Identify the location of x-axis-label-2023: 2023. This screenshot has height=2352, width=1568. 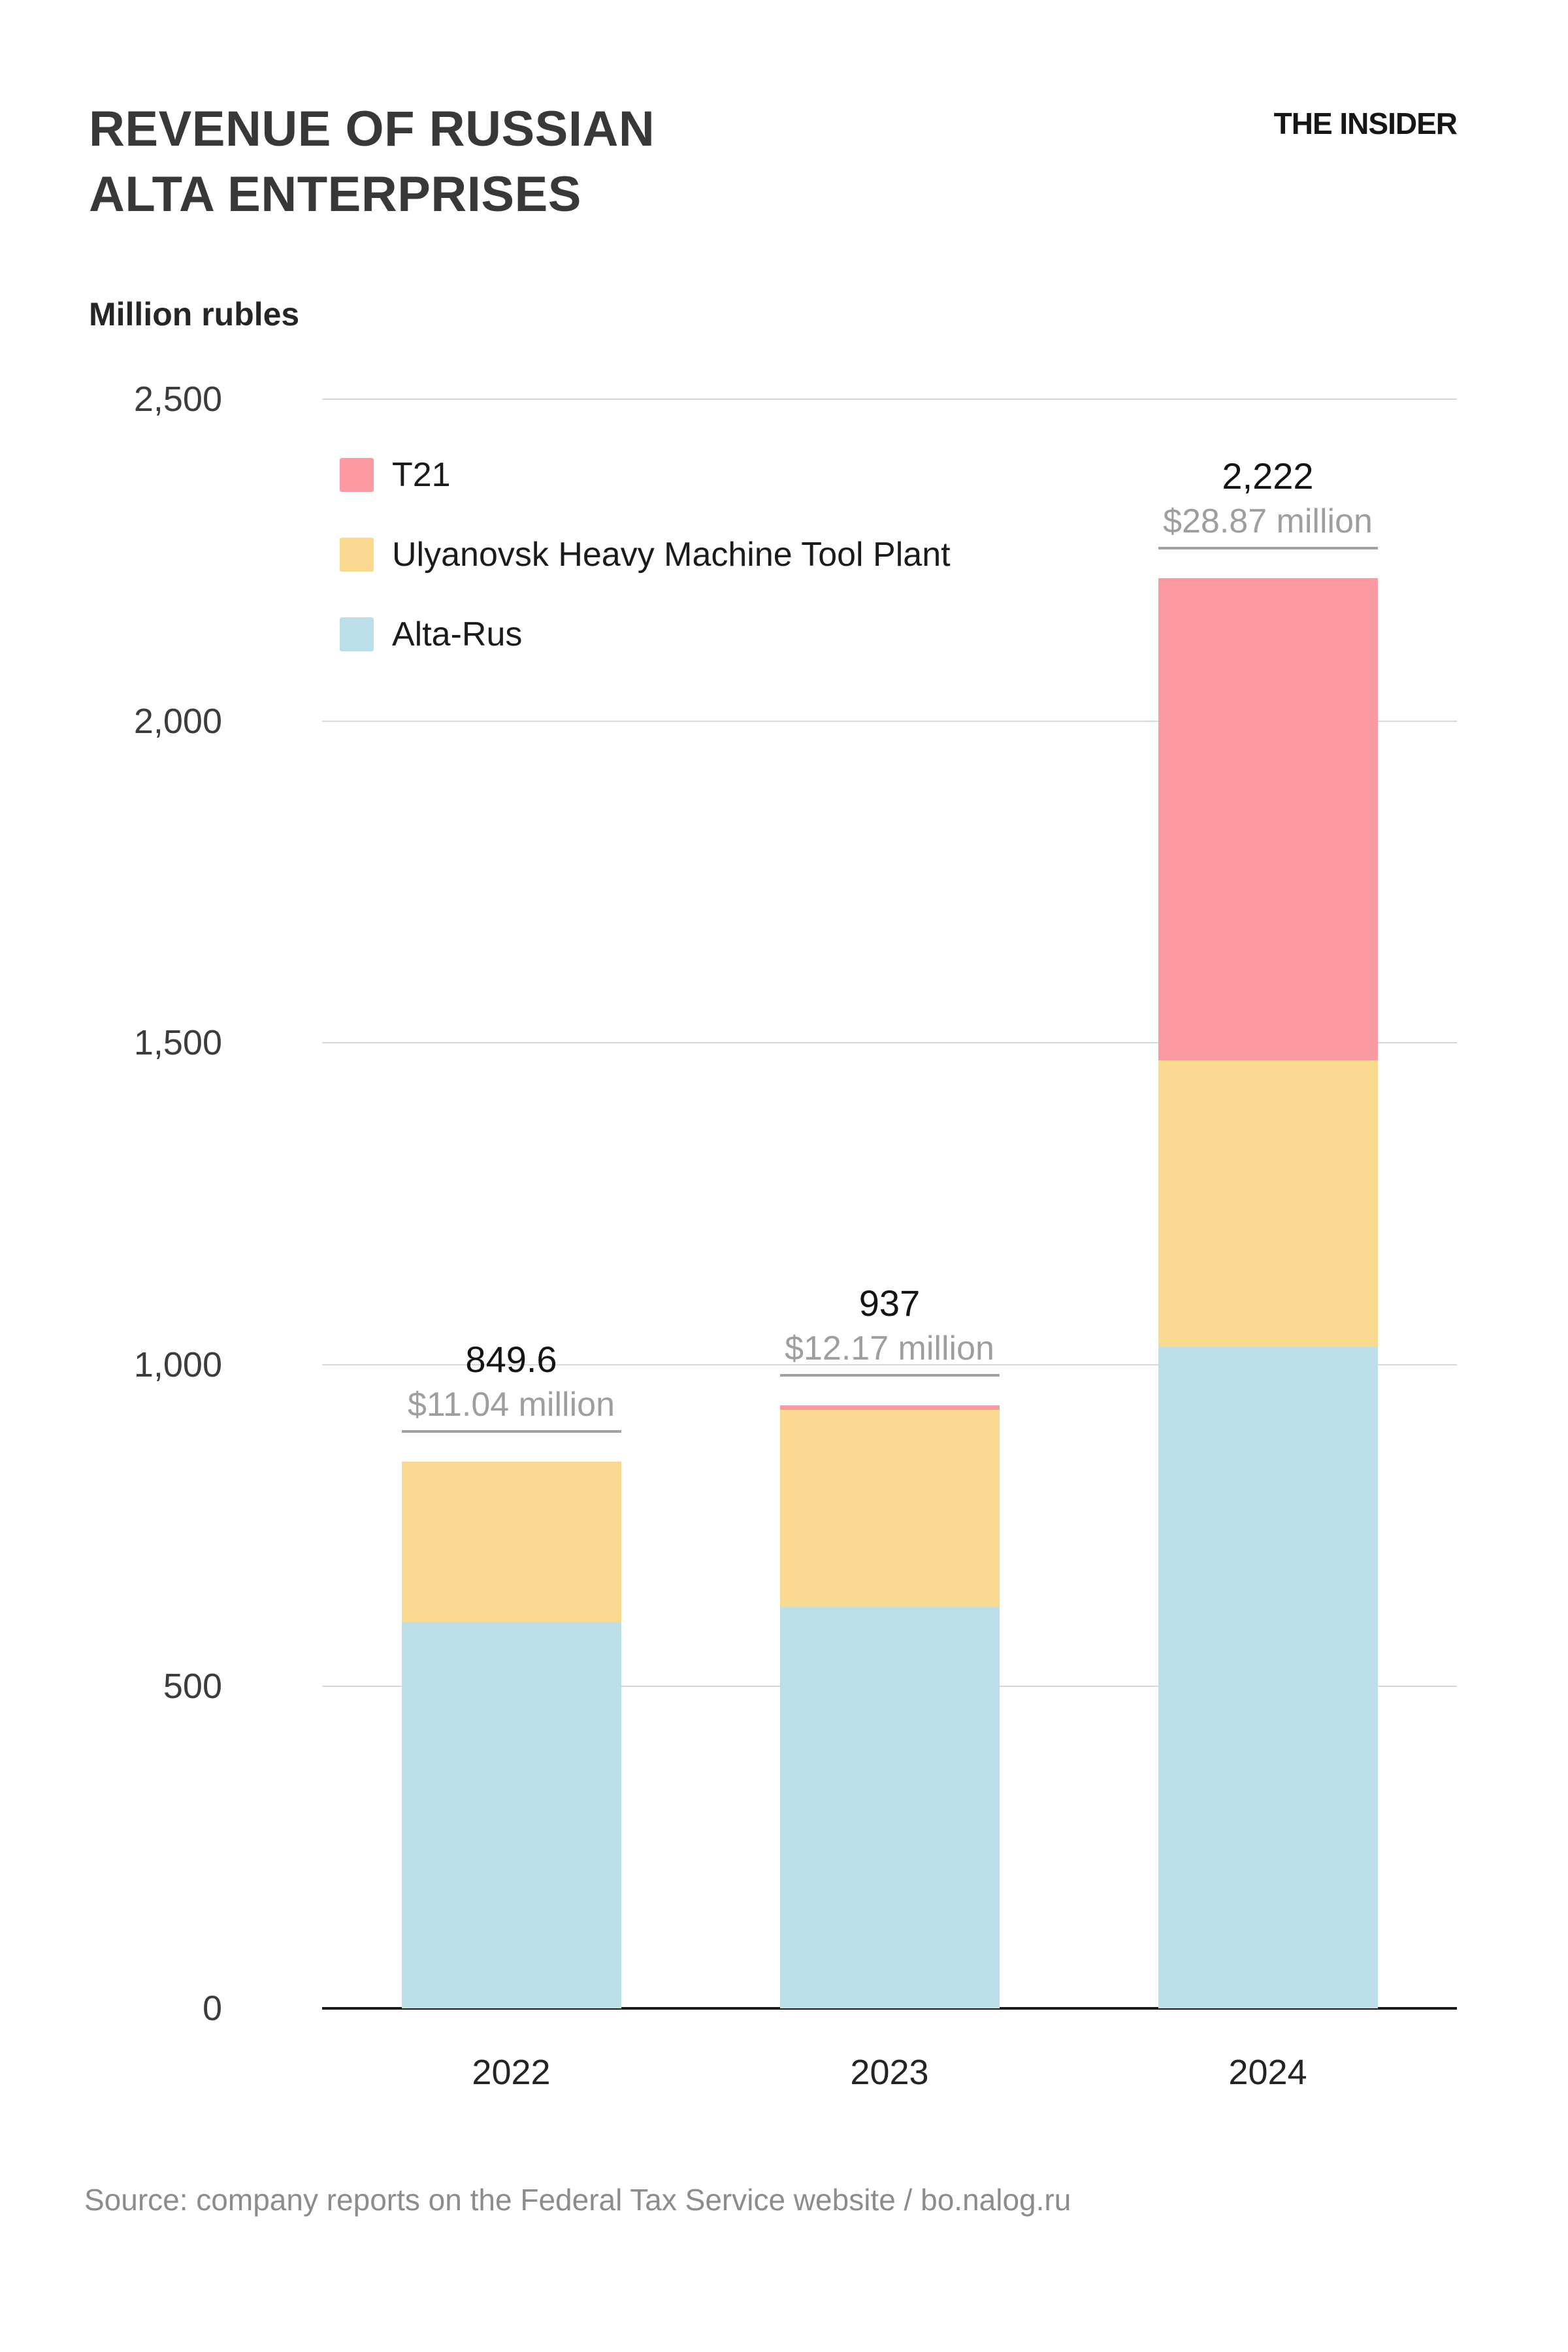
(889, 2072).